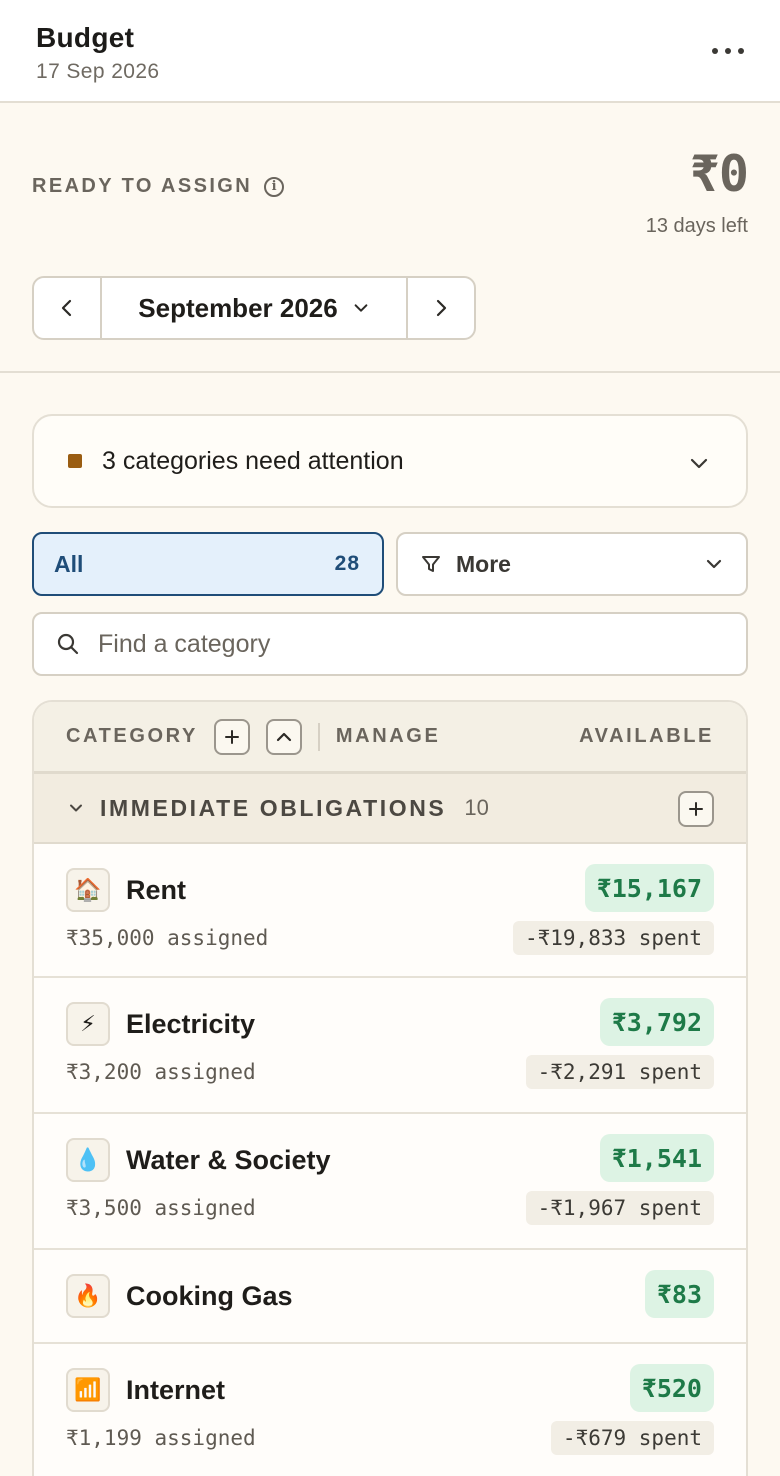  I want to click on month-label: September 2026, so click(238, 307).